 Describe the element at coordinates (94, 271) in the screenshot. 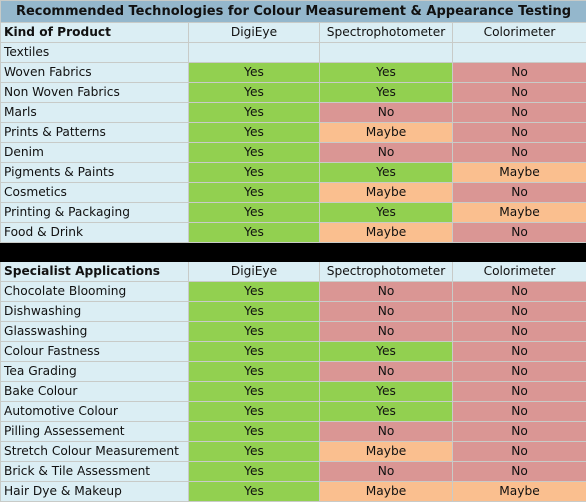

I see `section-header-label: Specialist Applications` at that location.